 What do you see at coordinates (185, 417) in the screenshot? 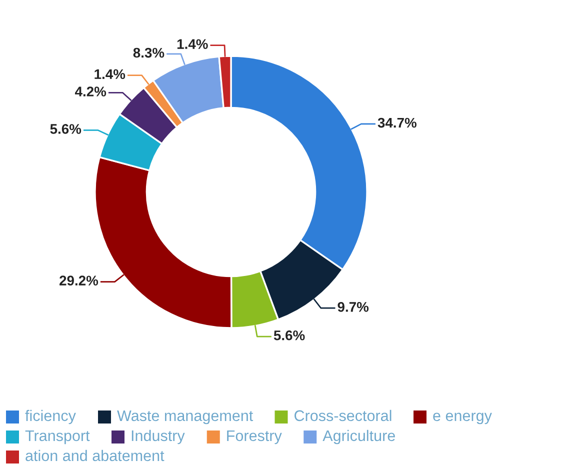
I see `legend-label: Waste management` at bounding box center [185, 417].